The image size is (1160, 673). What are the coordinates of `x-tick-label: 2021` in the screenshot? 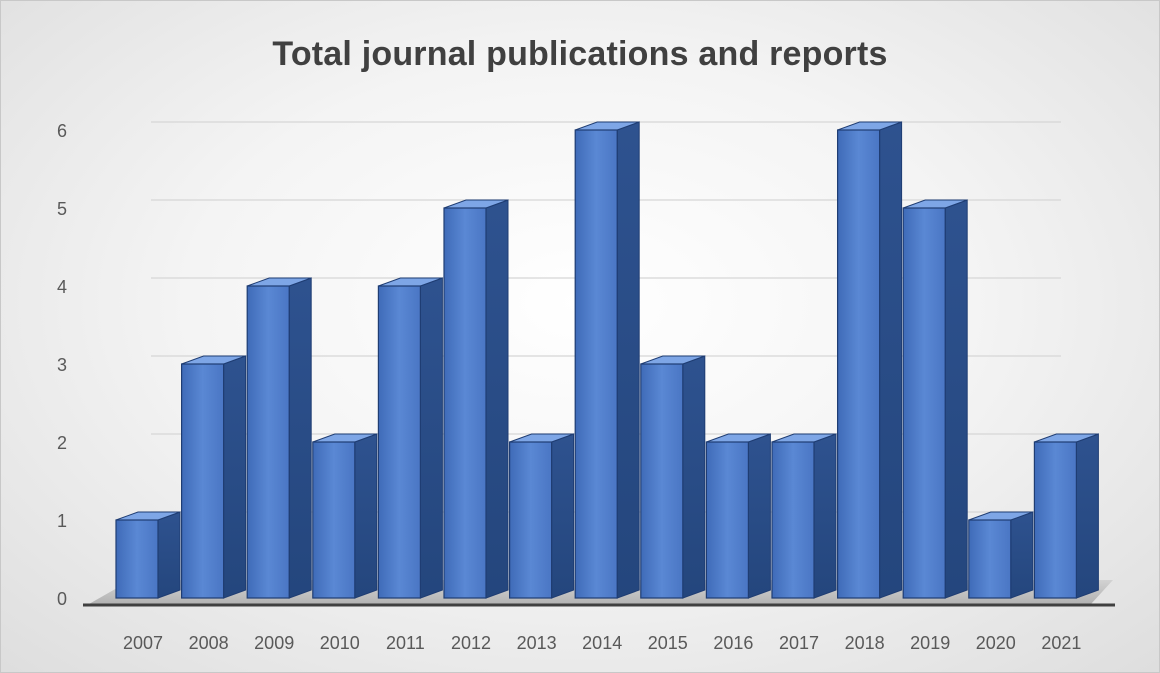 It's located at (1061, 643).